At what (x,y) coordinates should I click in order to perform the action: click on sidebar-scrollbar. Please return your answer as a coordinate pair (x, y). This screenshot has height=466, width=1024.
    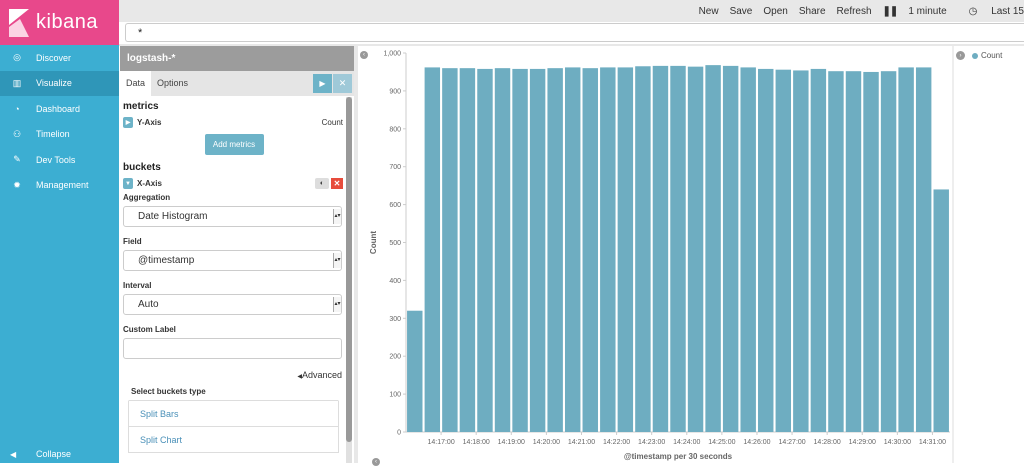
    Looking at the image, I should click on (349, 280).